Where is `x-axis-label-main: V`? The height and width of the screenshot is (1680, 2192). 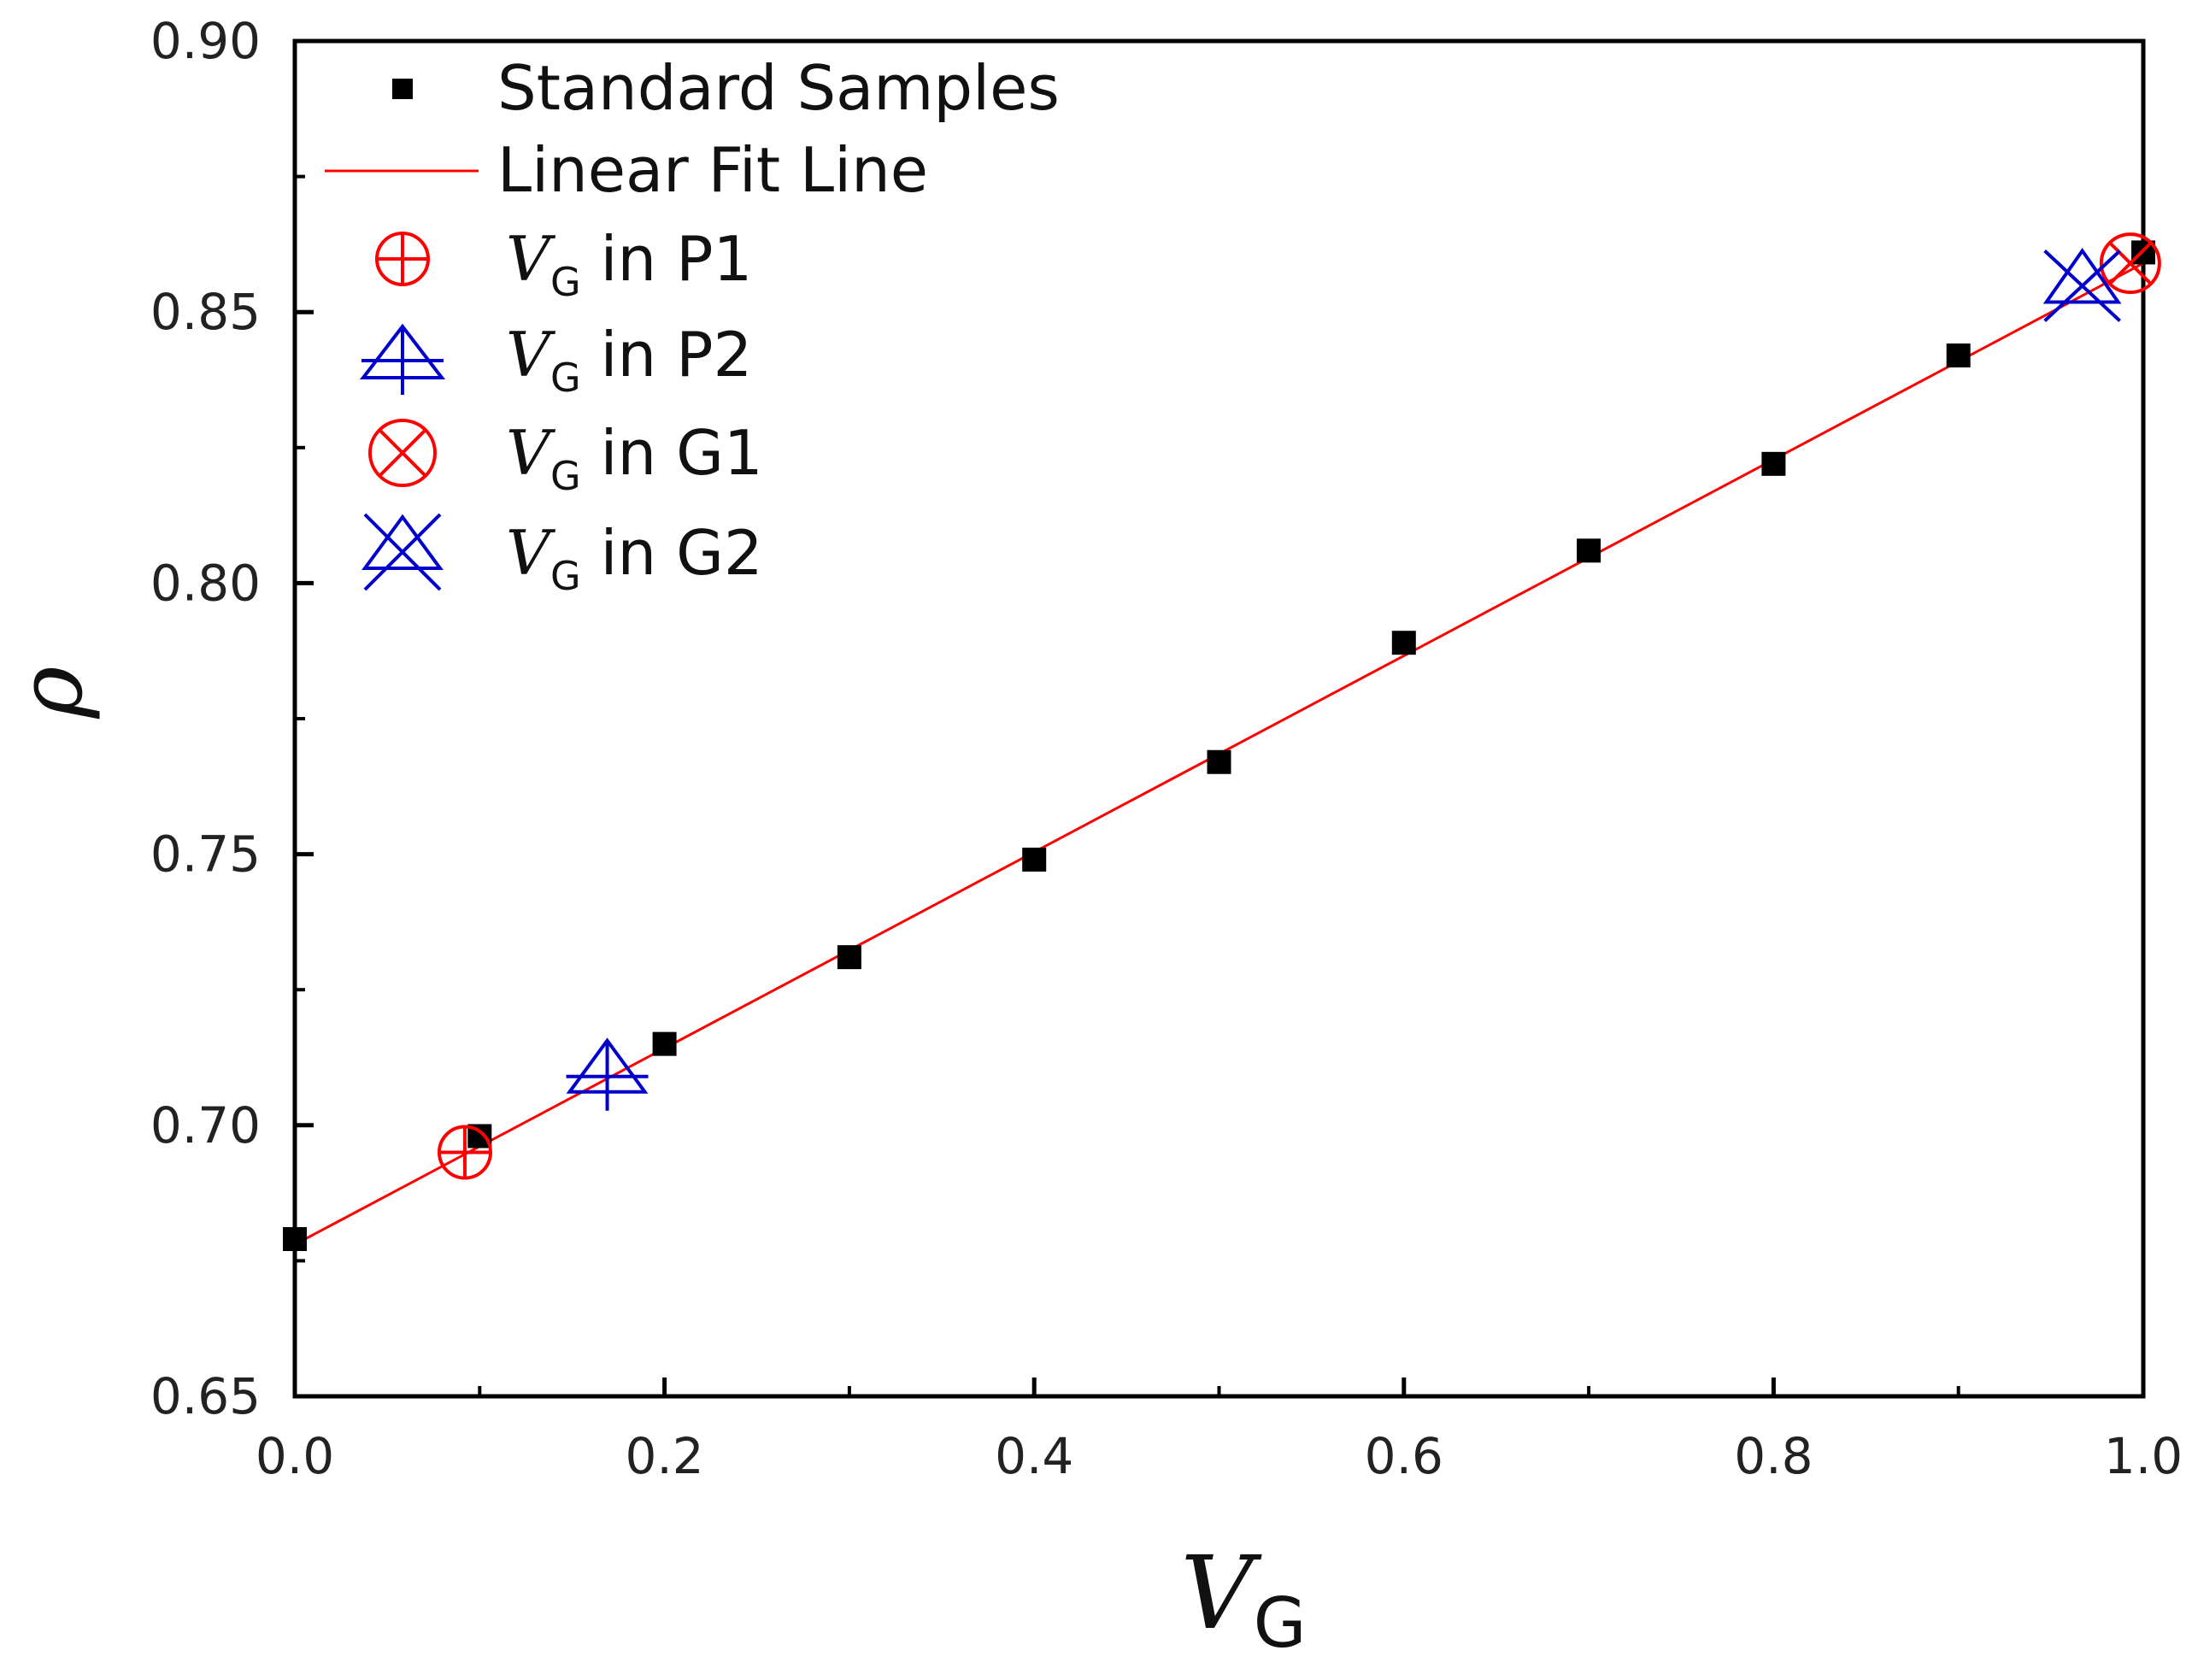 x-axis-label-main: V is located at coordinates (1221, 1593).